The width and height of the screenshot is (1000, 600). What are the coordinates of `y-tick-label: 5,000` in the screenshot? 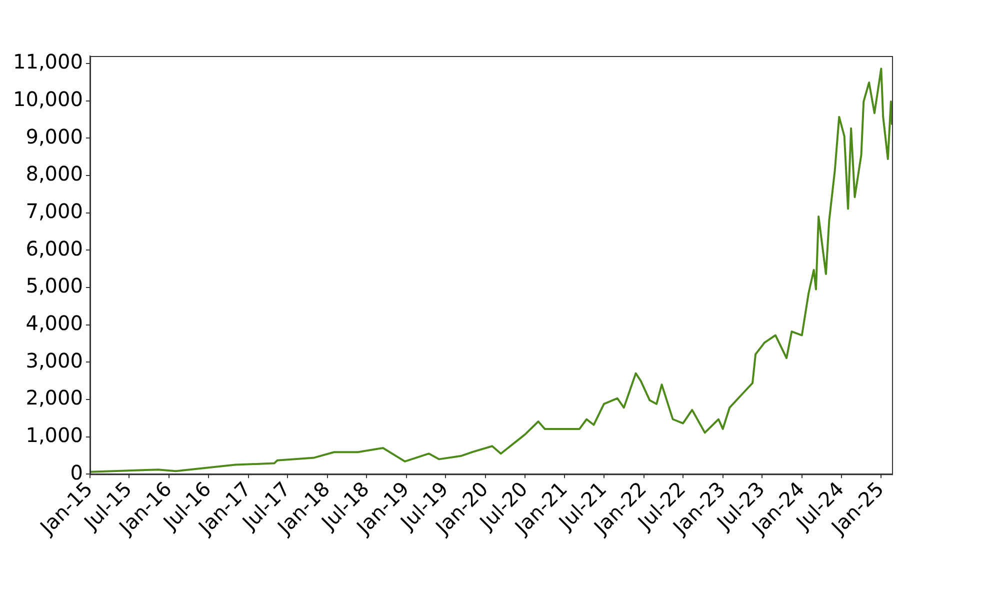 It's located at (54, 286).